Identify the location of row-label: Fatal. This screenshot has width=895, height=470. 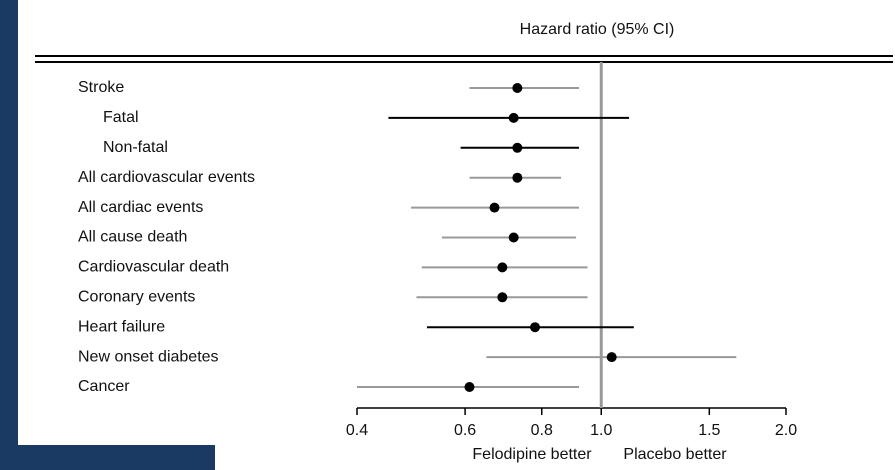
(121, 117).